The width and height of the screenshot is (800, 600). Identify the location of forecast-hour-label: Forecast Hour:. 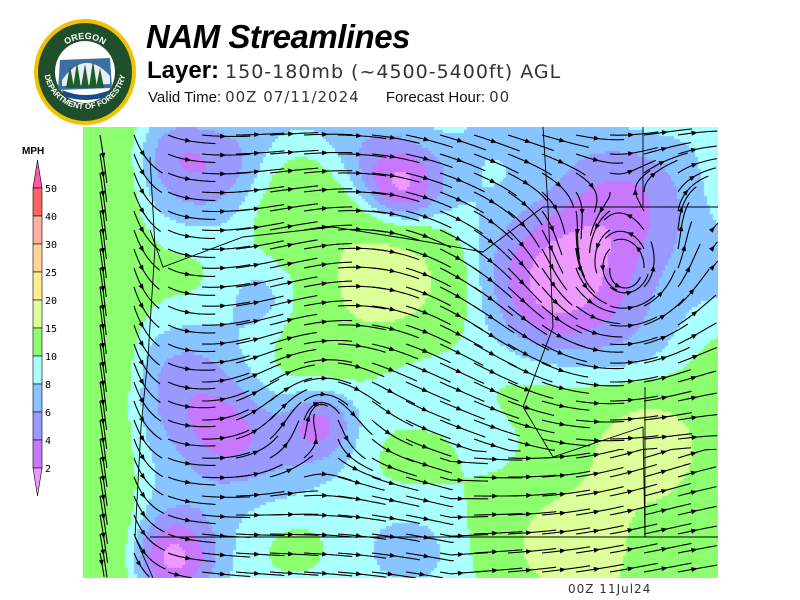
(435, 97).